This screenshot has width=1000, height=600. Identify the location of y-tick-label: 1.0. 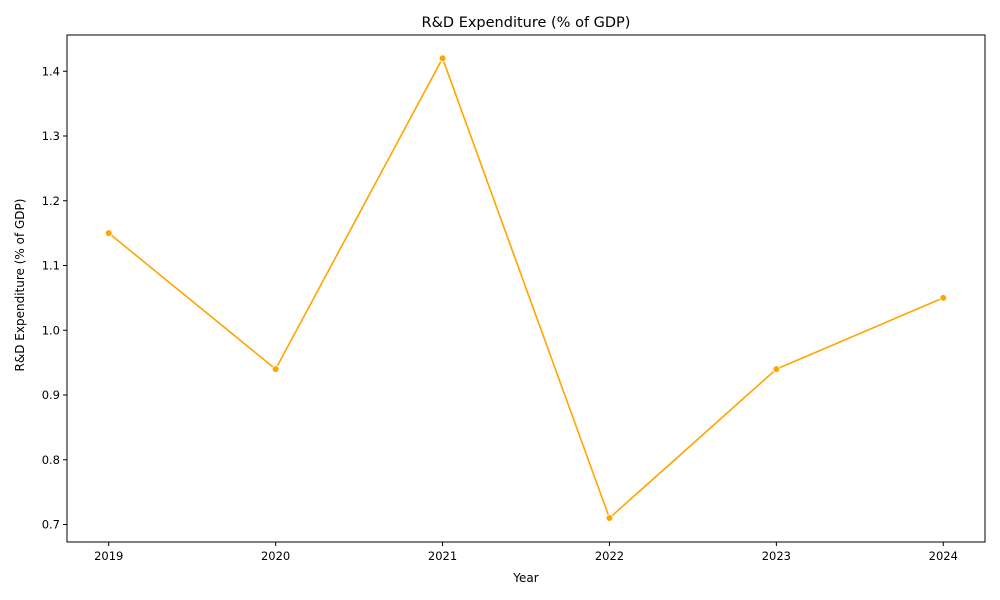
(51, 330).